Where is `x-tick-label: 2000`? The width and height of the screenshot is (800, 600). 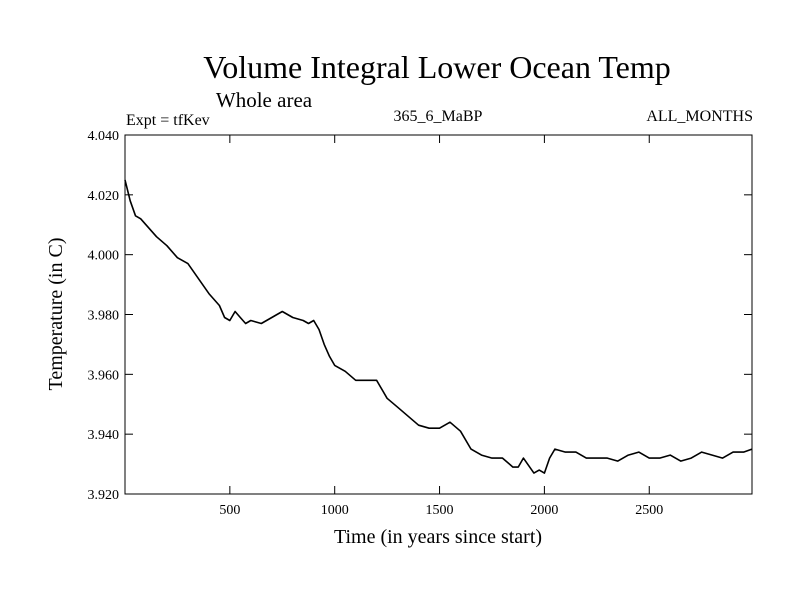 x-tick-label: 2000 is located at coordinates (544, 510).